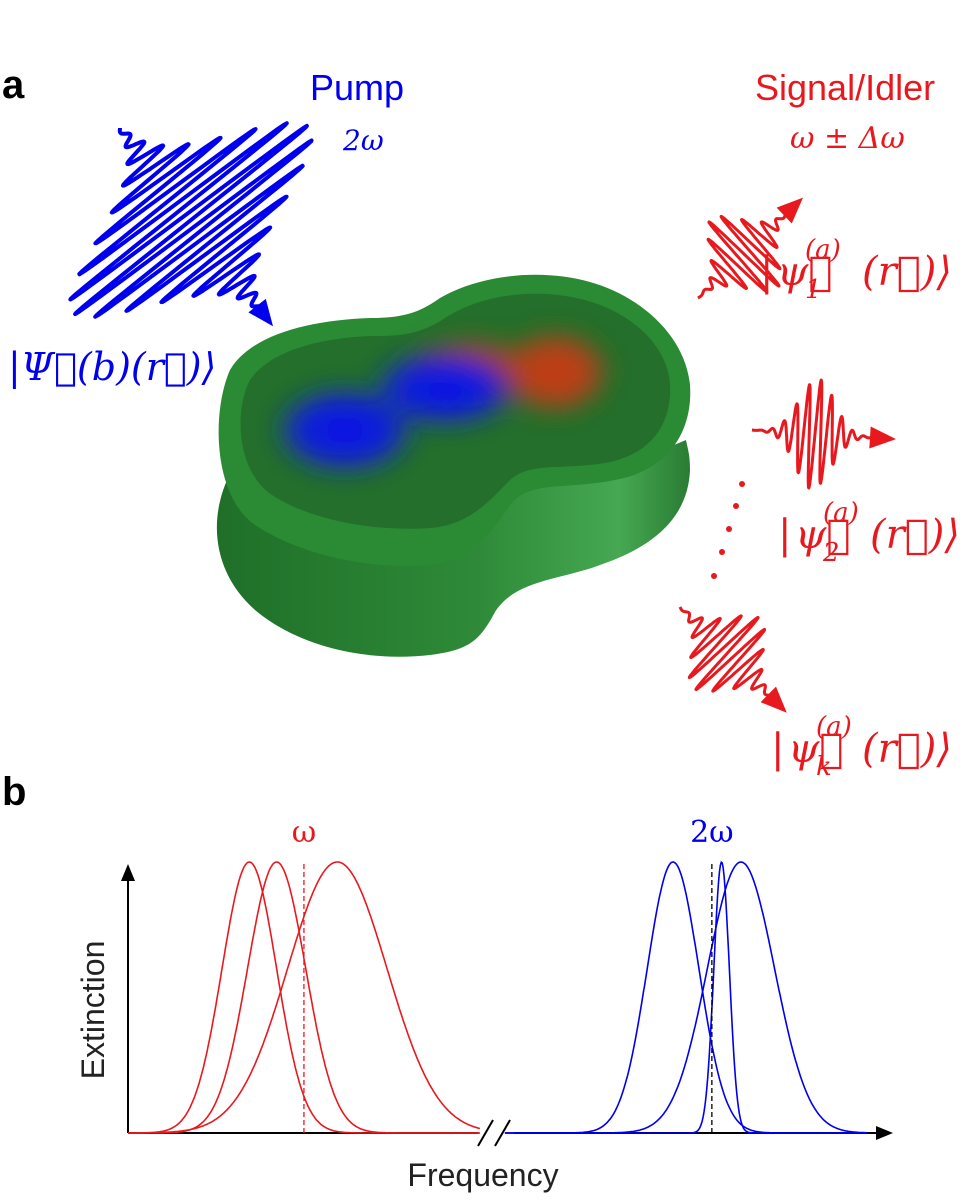 Image resolution: width=979 pixels, height=1200 pixels. Describe the element at coordinates (728, 530) in the screenshot. I see `ellipsis-dots` at that location.